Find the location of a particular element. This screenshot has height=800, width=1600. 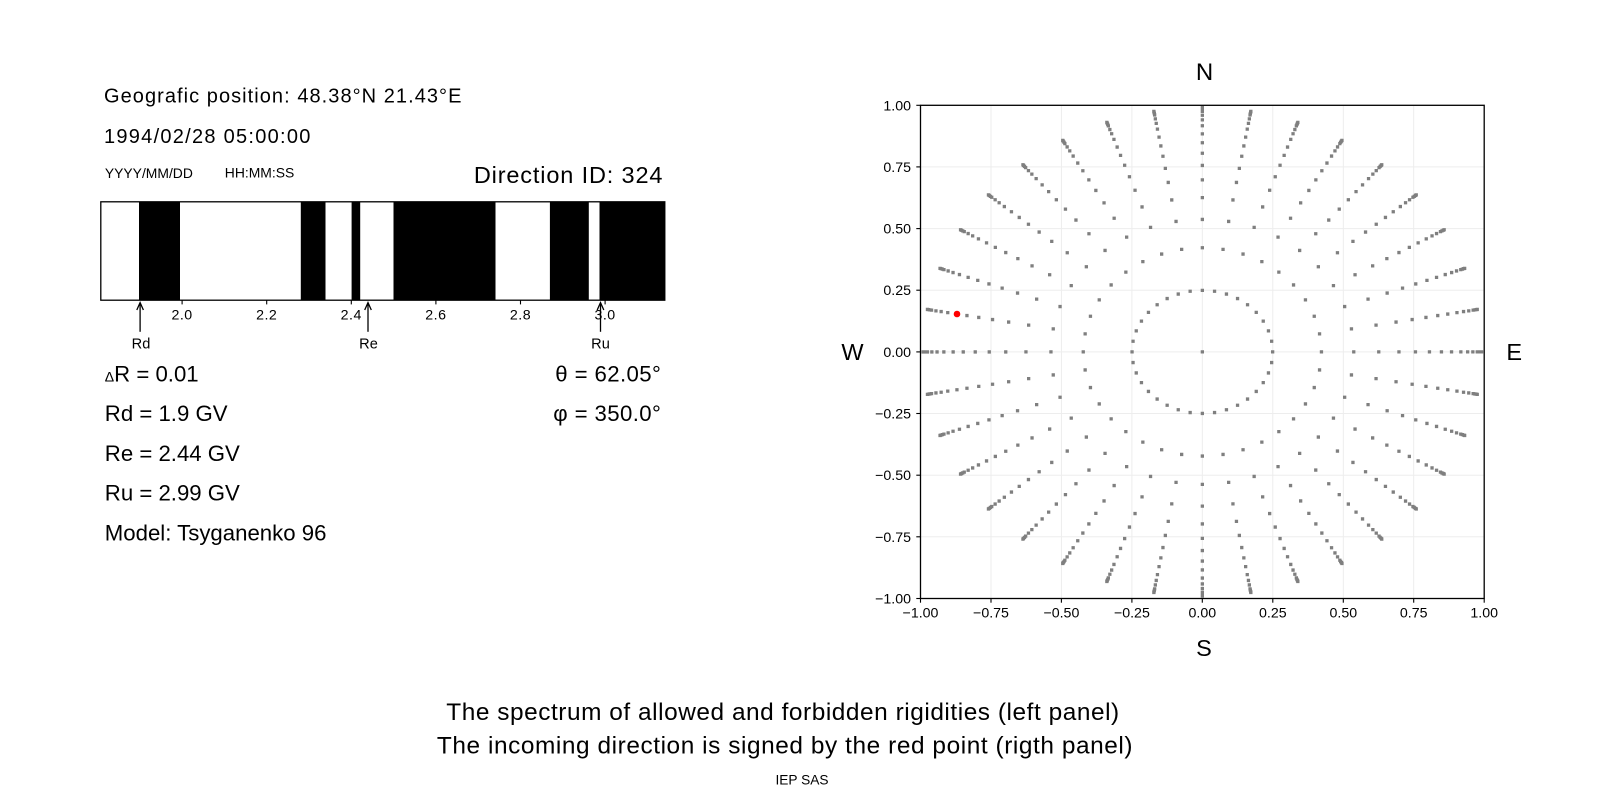

svg-text: Re = 2.44 GV is located at coordinates (172, 453).